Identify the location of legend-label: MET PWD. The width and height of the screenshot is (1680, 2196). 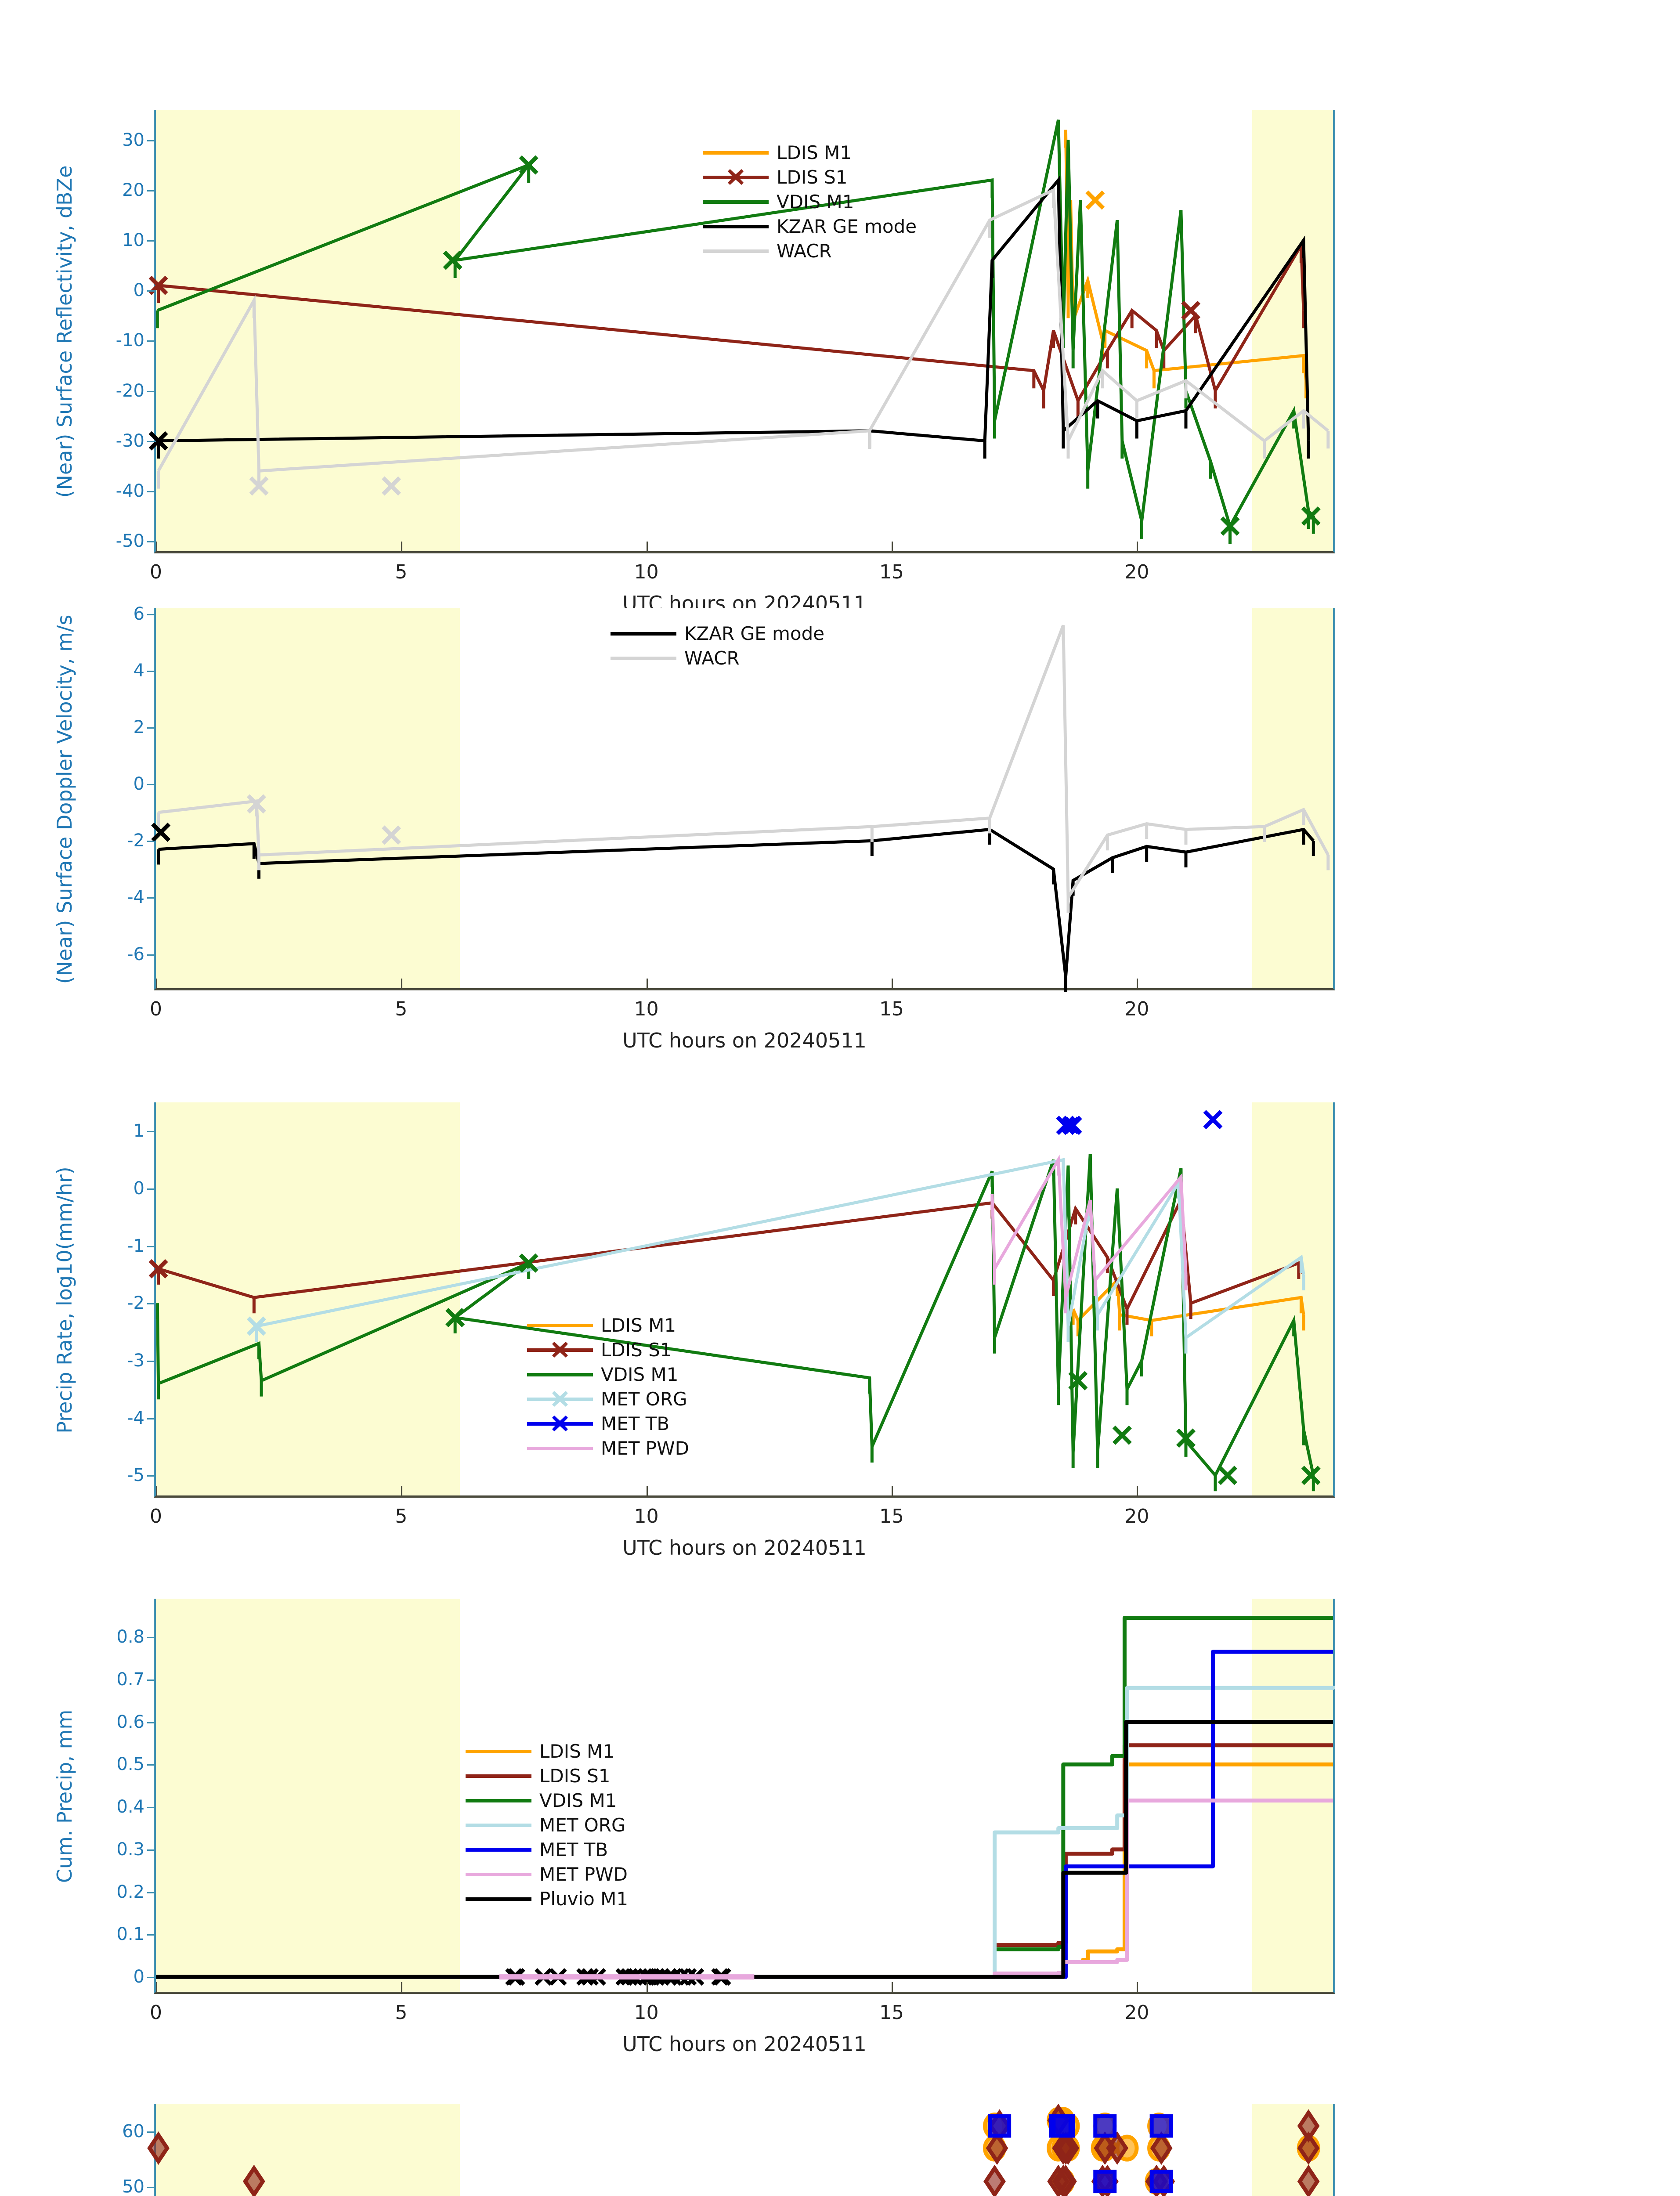
(645, 1448).